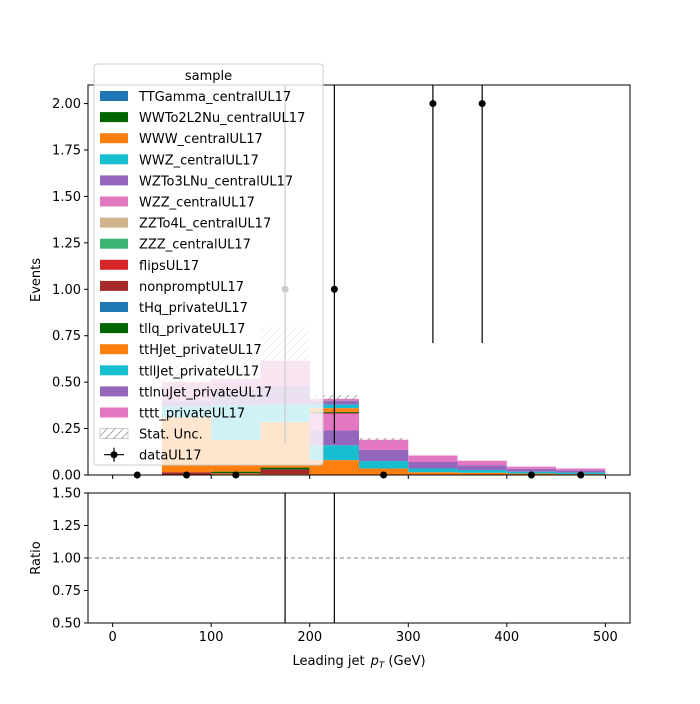 This screenshot has height=704, width=700. Describe the element at coordinates (309, 637) in the screenshot. I see `x-tick-label-2: 200` at that location.